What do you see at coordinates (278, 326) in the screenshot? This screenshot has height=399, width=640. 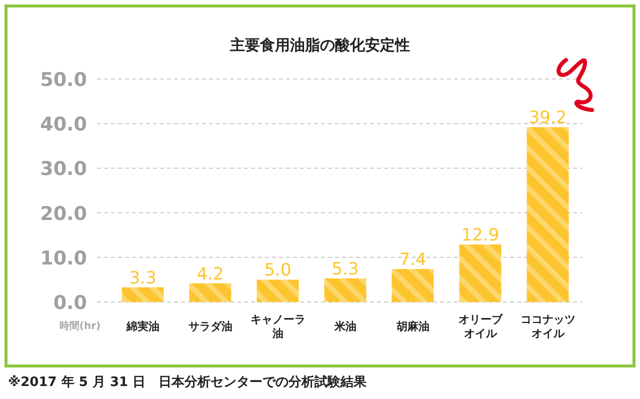 I see `x-tick-label: キャノーラ油` at bounding box center [278, 326].